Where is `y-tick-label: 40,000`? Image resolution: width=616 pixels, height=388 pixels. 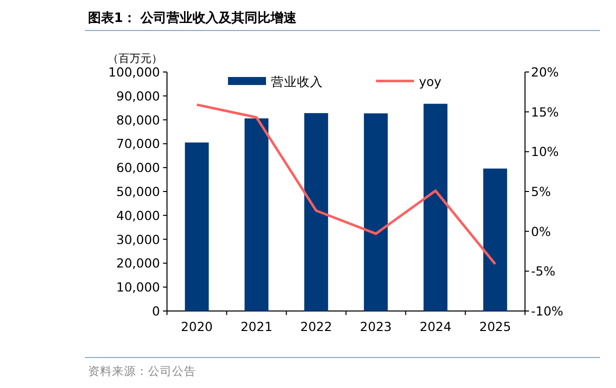 y-tick-label: 40,000 is located at coordinates (138, 215).